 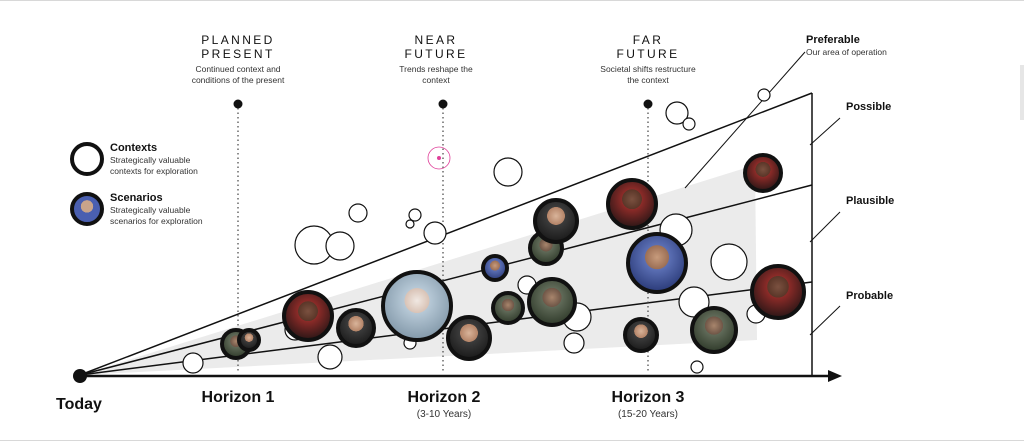 I want to click on plausible-label: Plausible, so click(x=870, y=201).